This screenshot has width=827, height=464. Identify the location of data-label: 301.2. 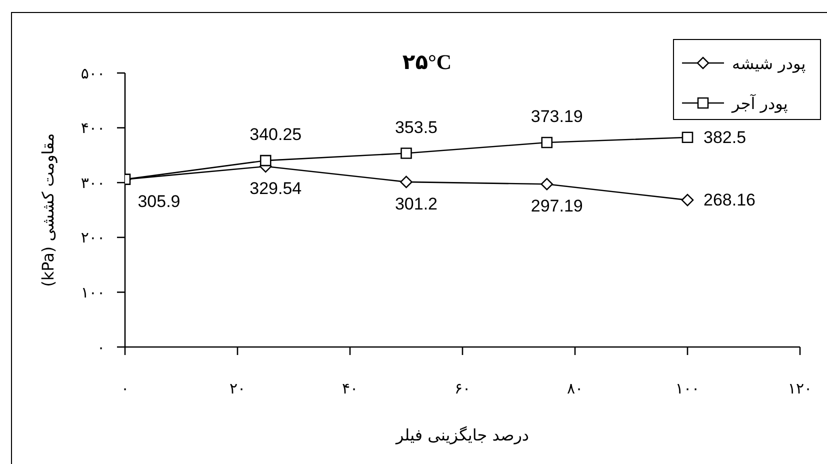
(416, 204).